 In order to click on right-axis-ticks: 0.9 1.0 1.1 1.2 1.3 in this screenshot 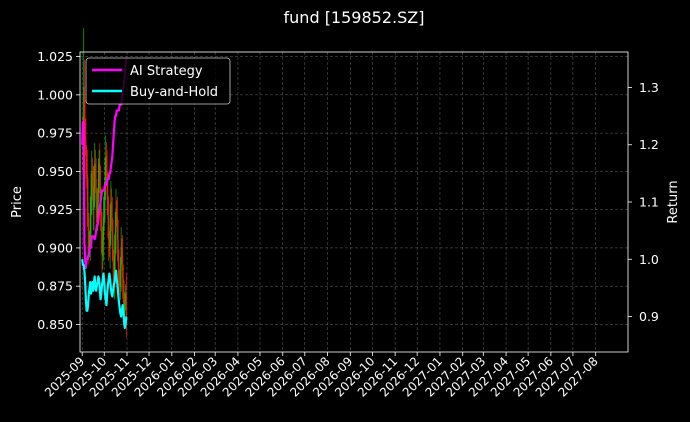, I will do `click(643, 202)`.